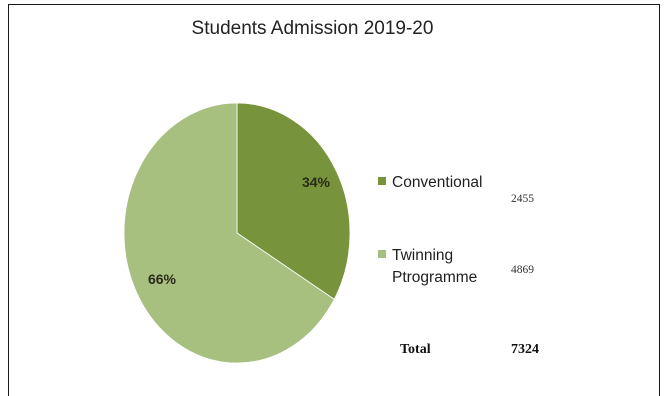 This screenshot has height=396, width=670. I want to click on legend-item-twinning: Twinning Ptrogramme, so click(427, 267).